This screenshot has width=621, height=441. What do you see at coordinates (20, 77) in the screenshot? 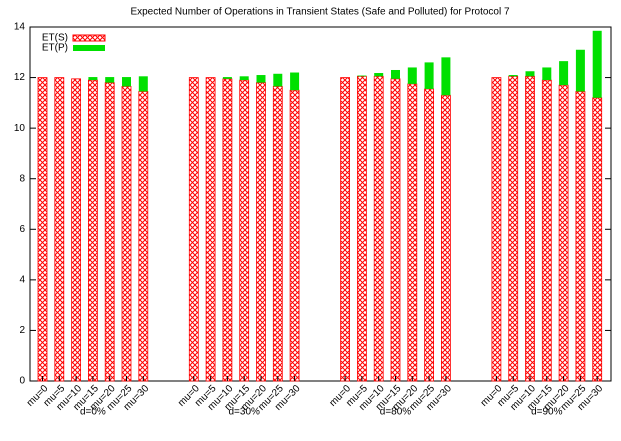
I see `y-tick-label: 12` at bounding box center [20, 77].